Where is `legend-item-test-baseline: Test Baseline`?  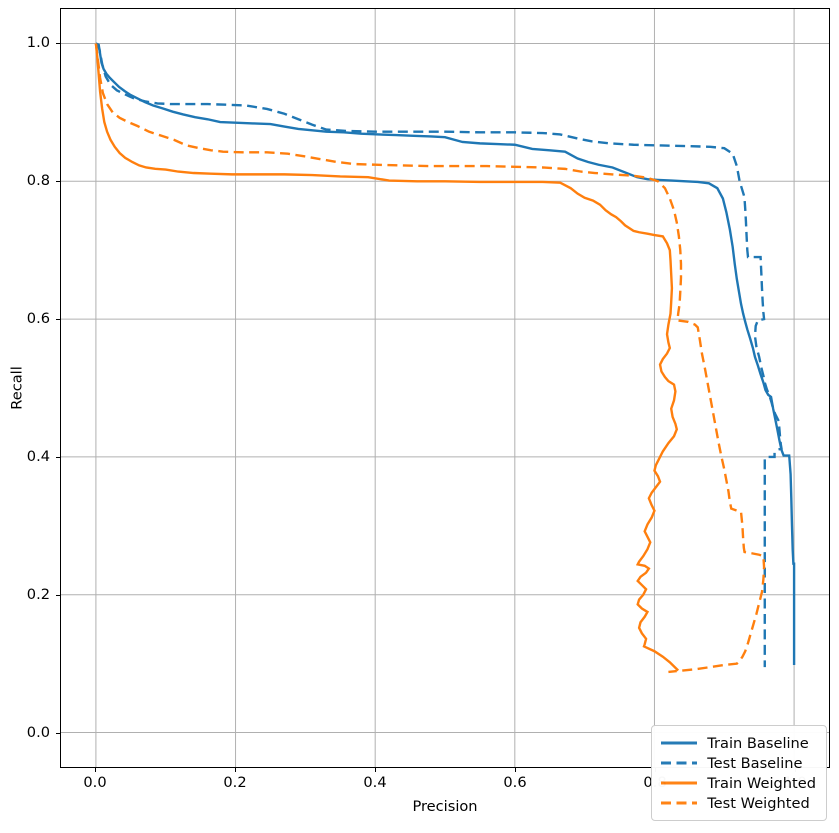
legend-item-test-baseline: Test Baseline is located at coordinates (738, 763).